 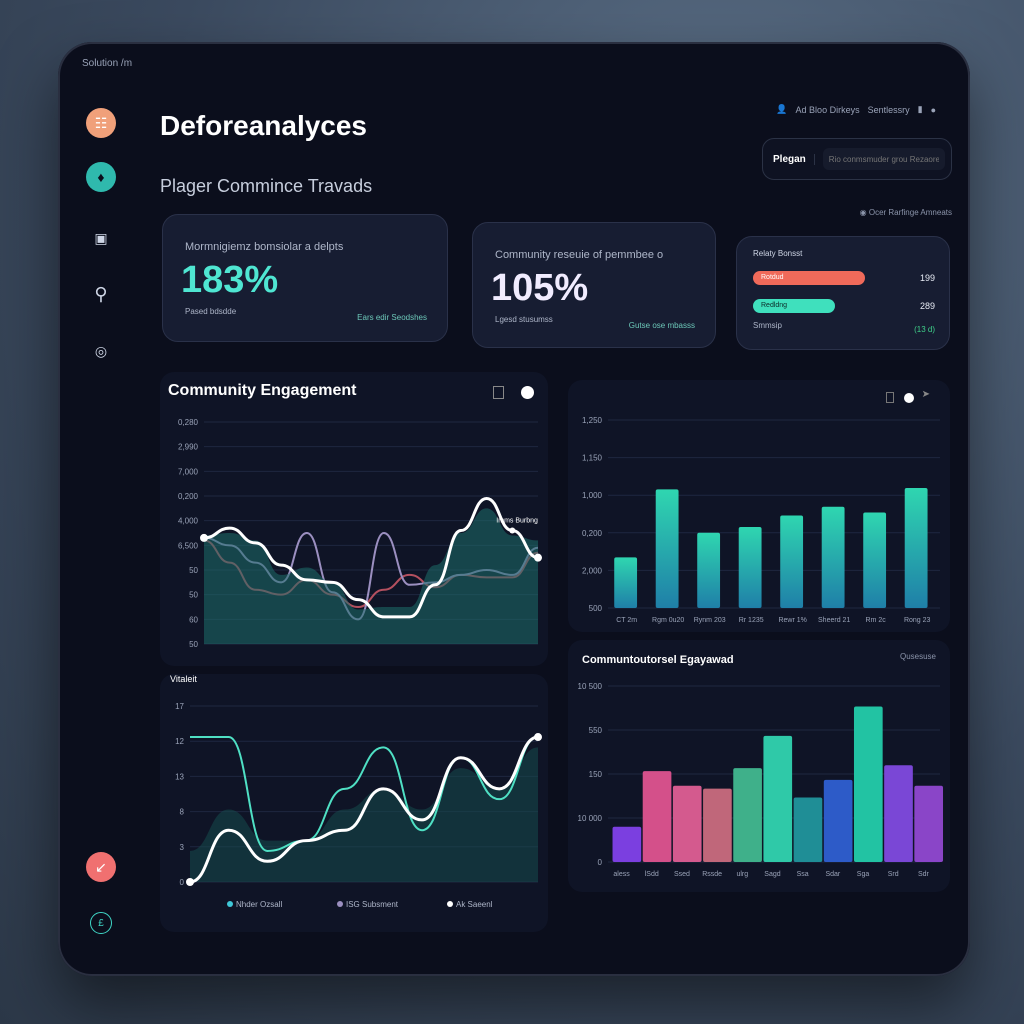 I want to click on export-icon, so click(x=498, y=392).